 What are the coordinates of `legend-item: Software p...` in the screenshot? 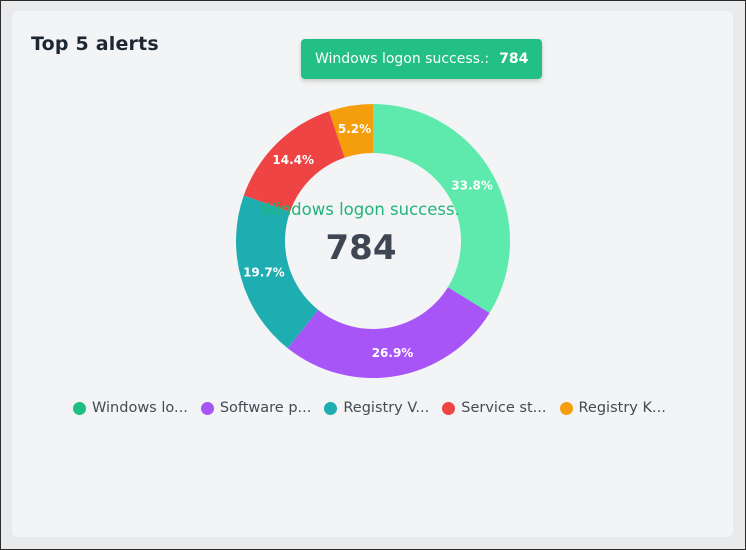 It's located at (256, 408).